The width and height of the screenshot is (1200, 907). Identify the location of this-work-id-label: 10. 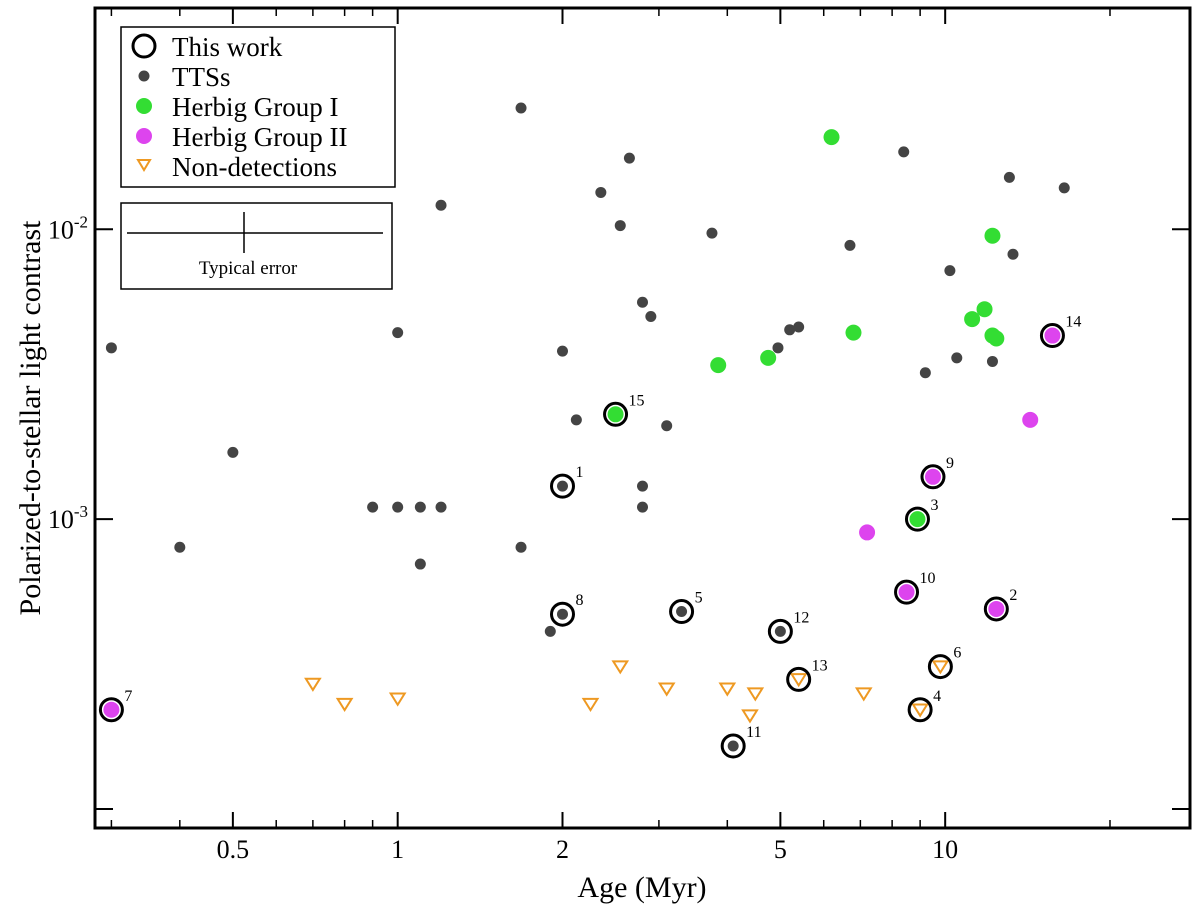
(928, 578).